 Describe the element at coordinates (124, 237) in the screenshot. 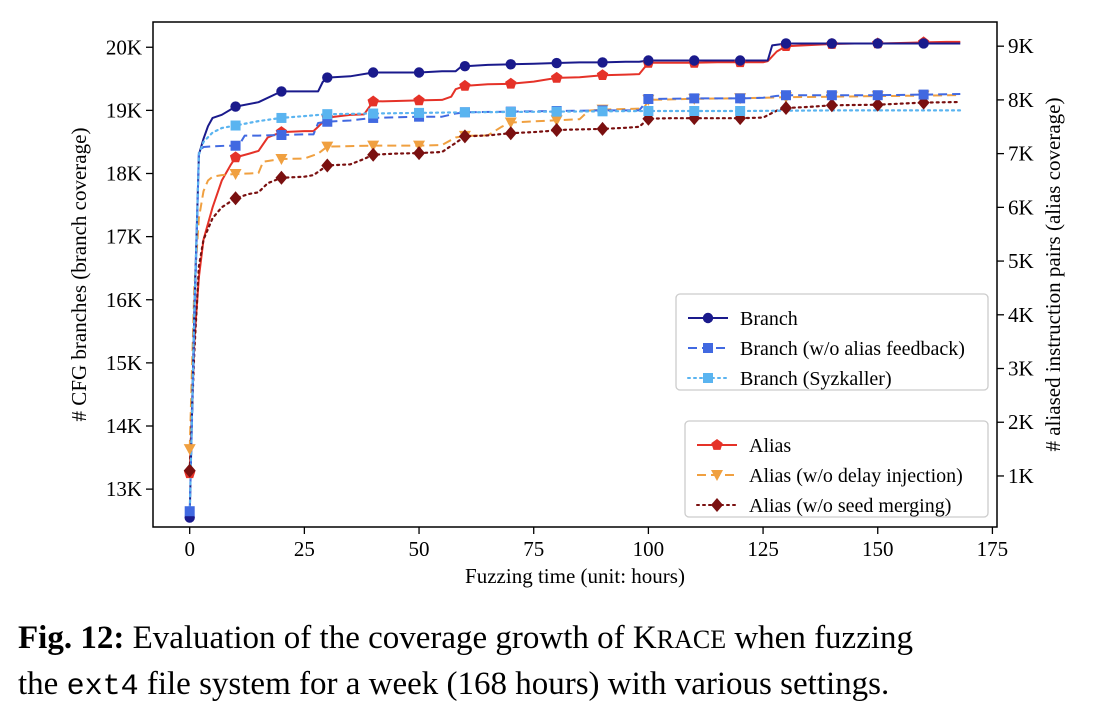

I see `y-left-tick-label: 17K` at that location.